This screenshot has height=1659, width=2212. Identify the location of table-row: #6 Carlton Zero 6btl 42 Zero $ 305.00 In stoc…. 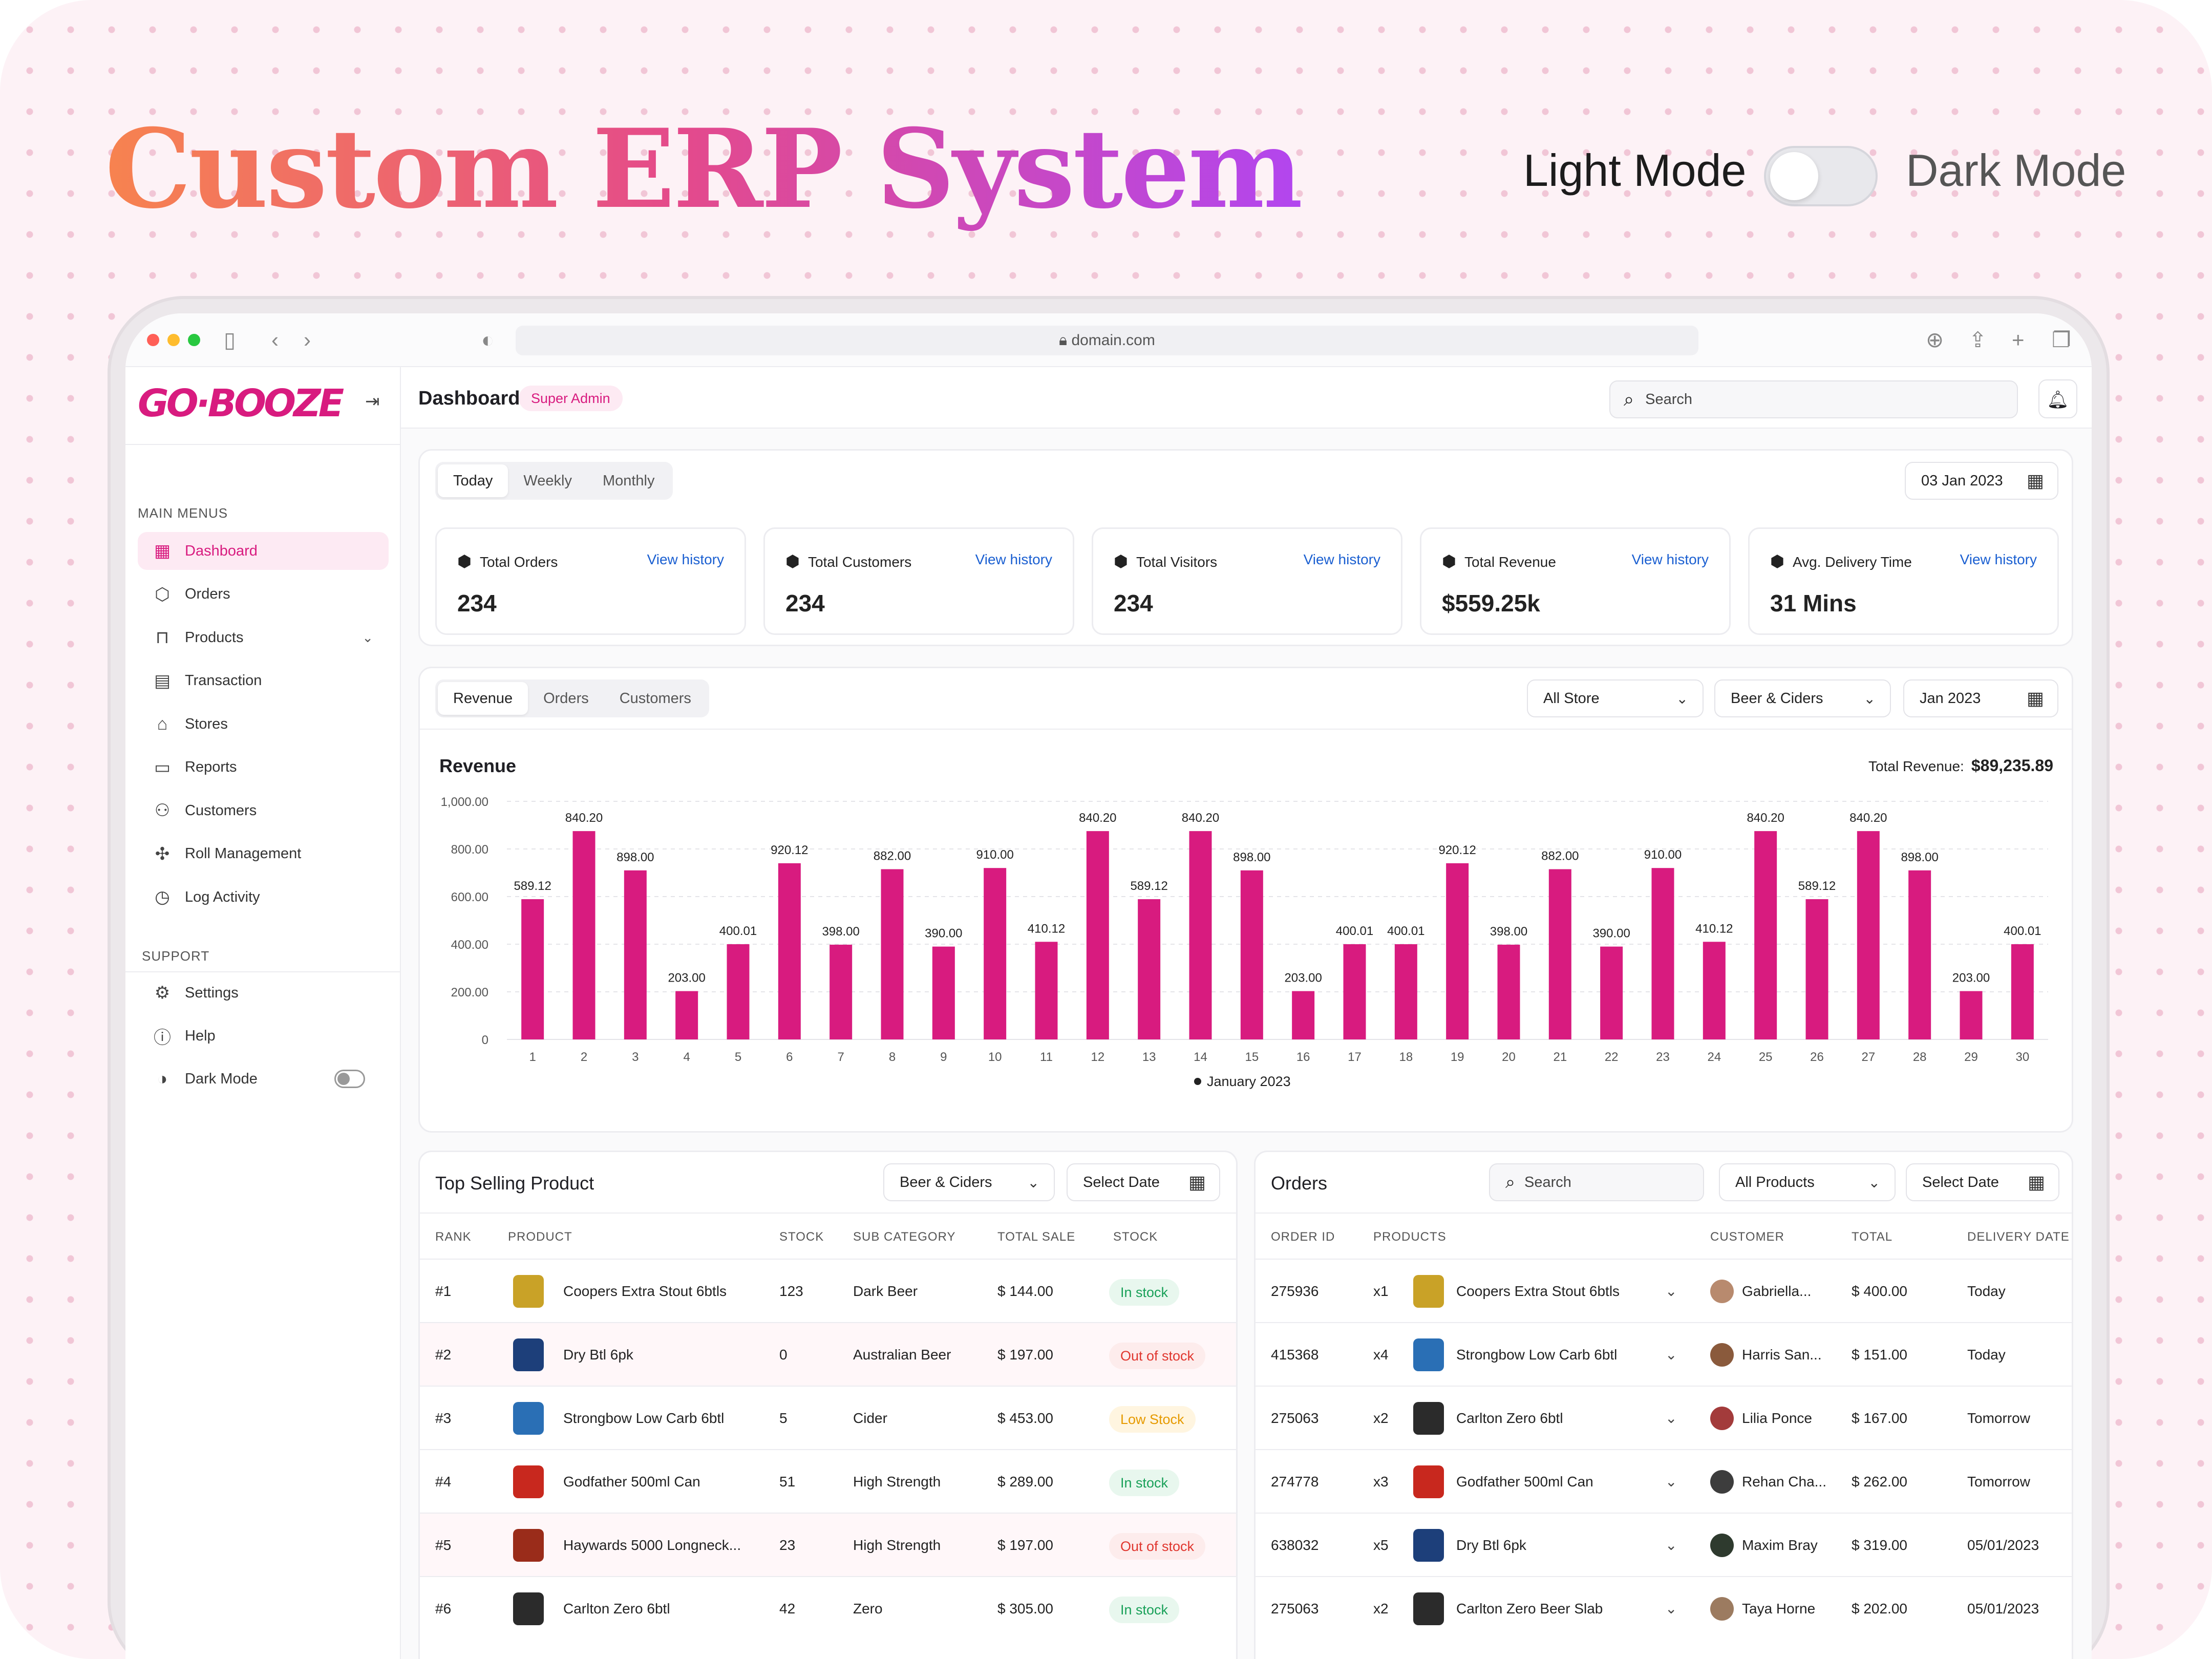
(828, 1608).